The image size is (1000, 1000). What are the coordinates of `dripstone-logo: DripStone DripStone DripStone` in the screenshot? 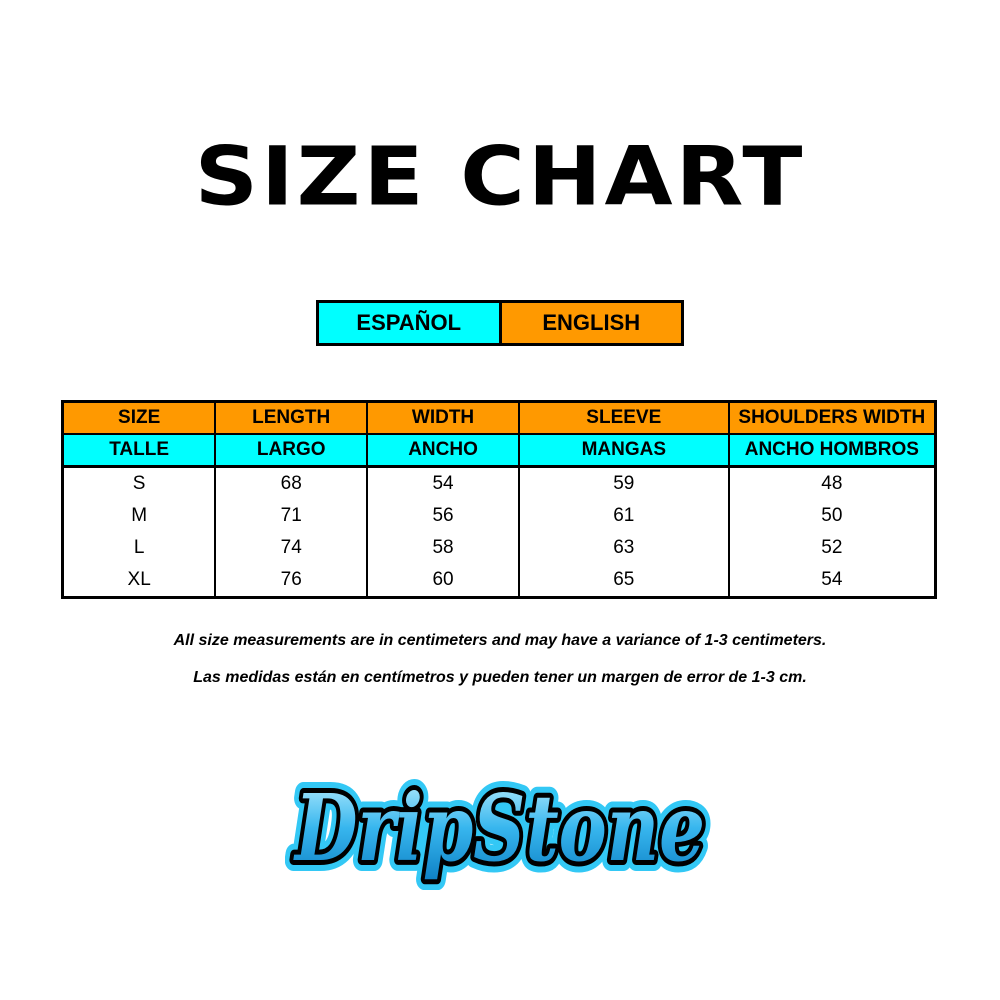 It's located at (499, 827).